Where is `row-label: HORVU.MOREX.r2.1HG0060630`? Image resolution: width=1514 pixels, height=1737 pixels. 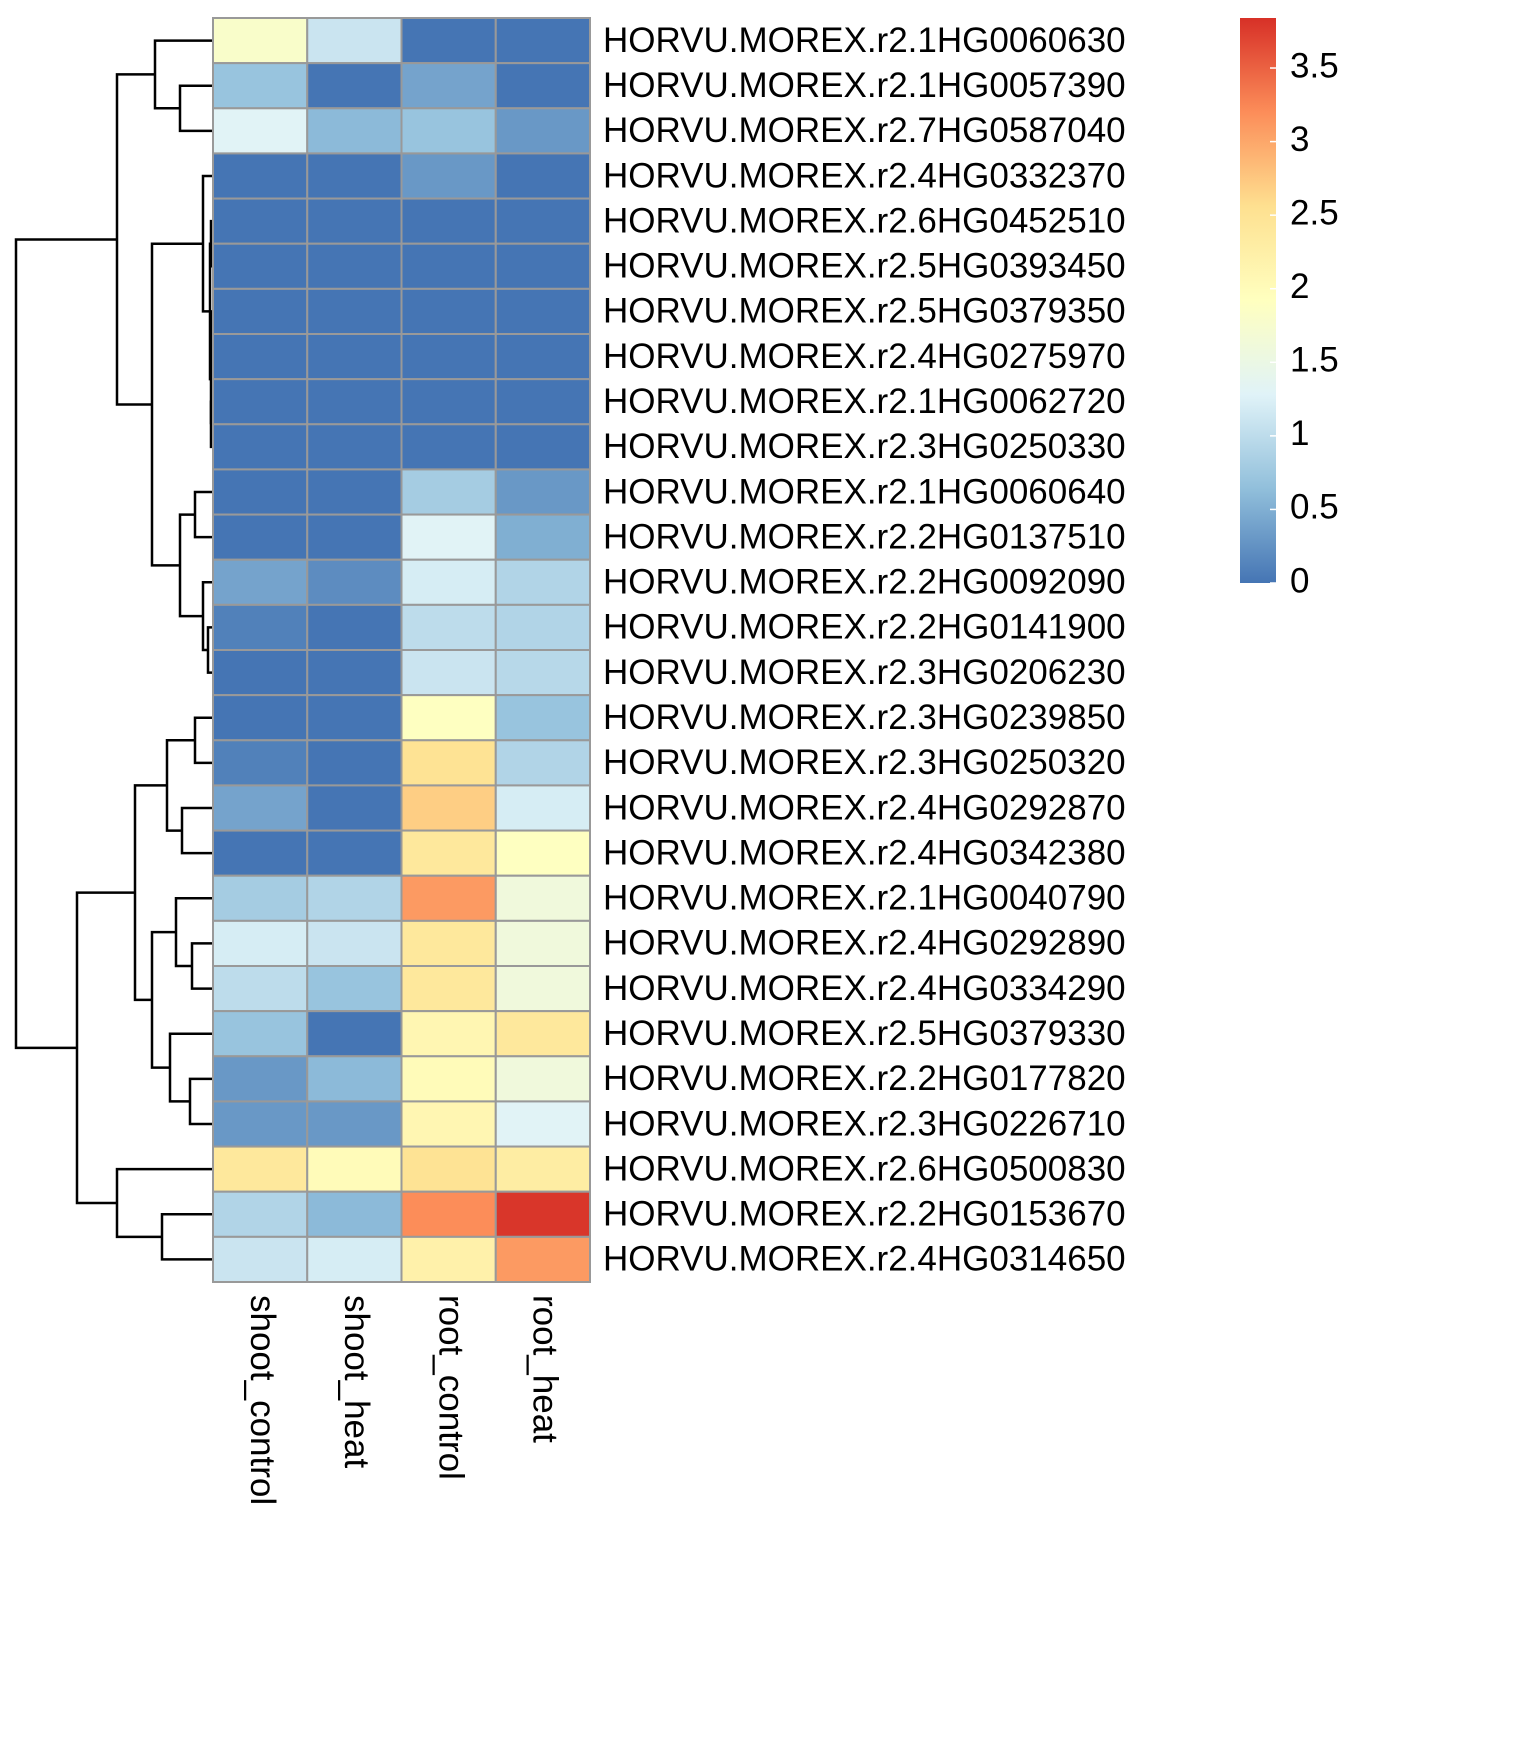 row-label: HORVU.MOREX.r2.1HG0060630 is located at coordinates (864, 40).